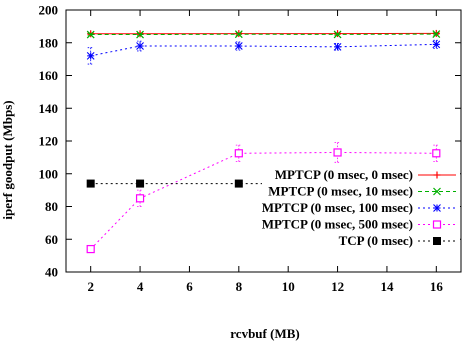 This screenshot has height=344, width=469. I want to click on x-tick-label: 14, so click(387, 286).